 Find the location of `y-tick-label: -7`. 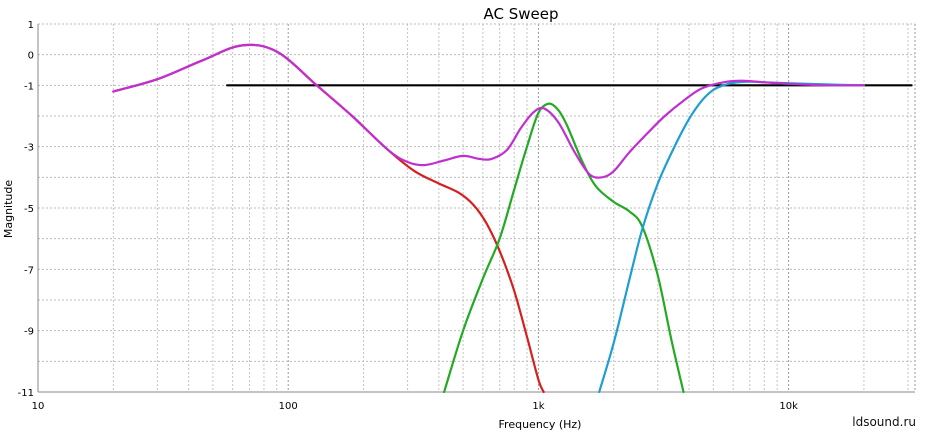

y-tick-label: -7 is located at coordinates (29, 270).